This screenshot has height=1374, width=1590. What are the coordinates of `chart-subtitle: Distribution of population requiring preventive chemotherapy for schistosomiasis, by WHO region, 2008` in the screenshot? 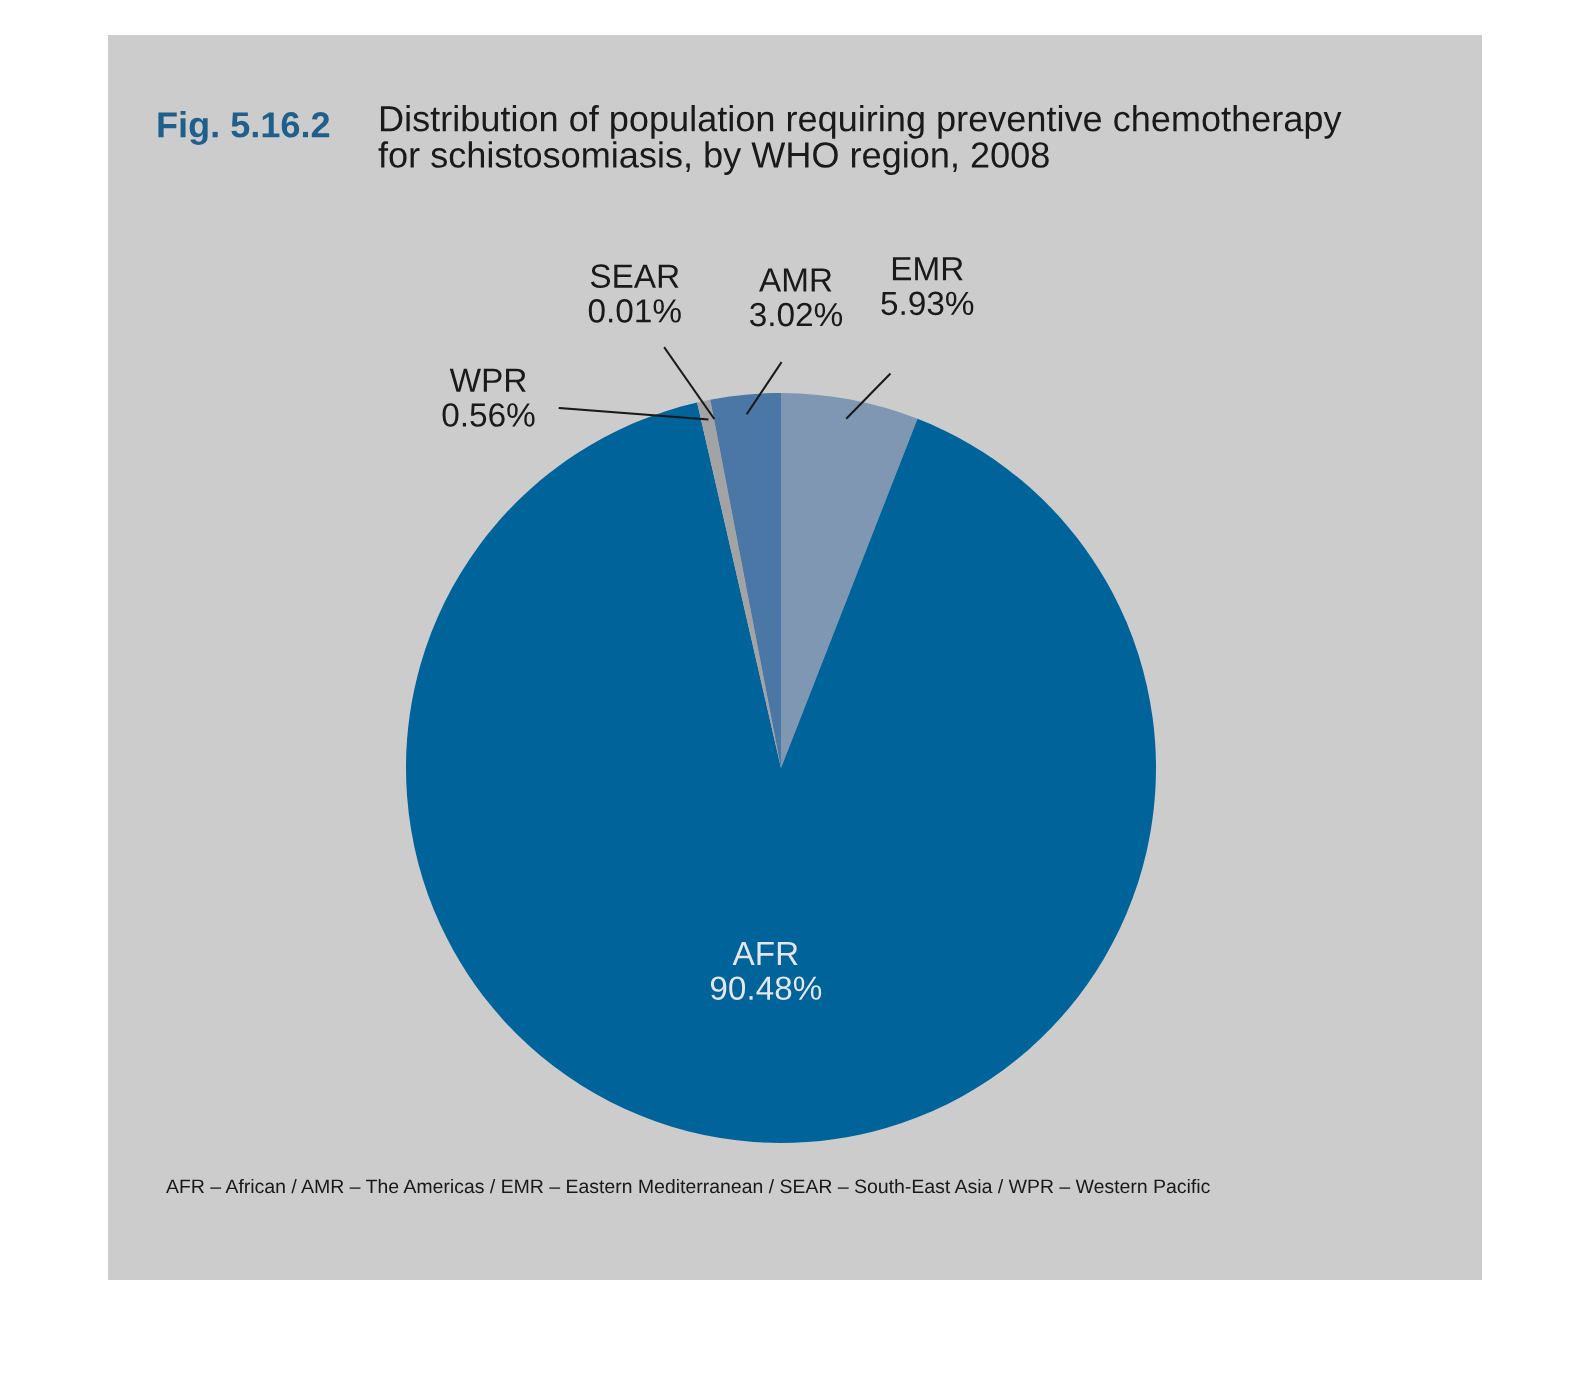 It's located at (860, 140).